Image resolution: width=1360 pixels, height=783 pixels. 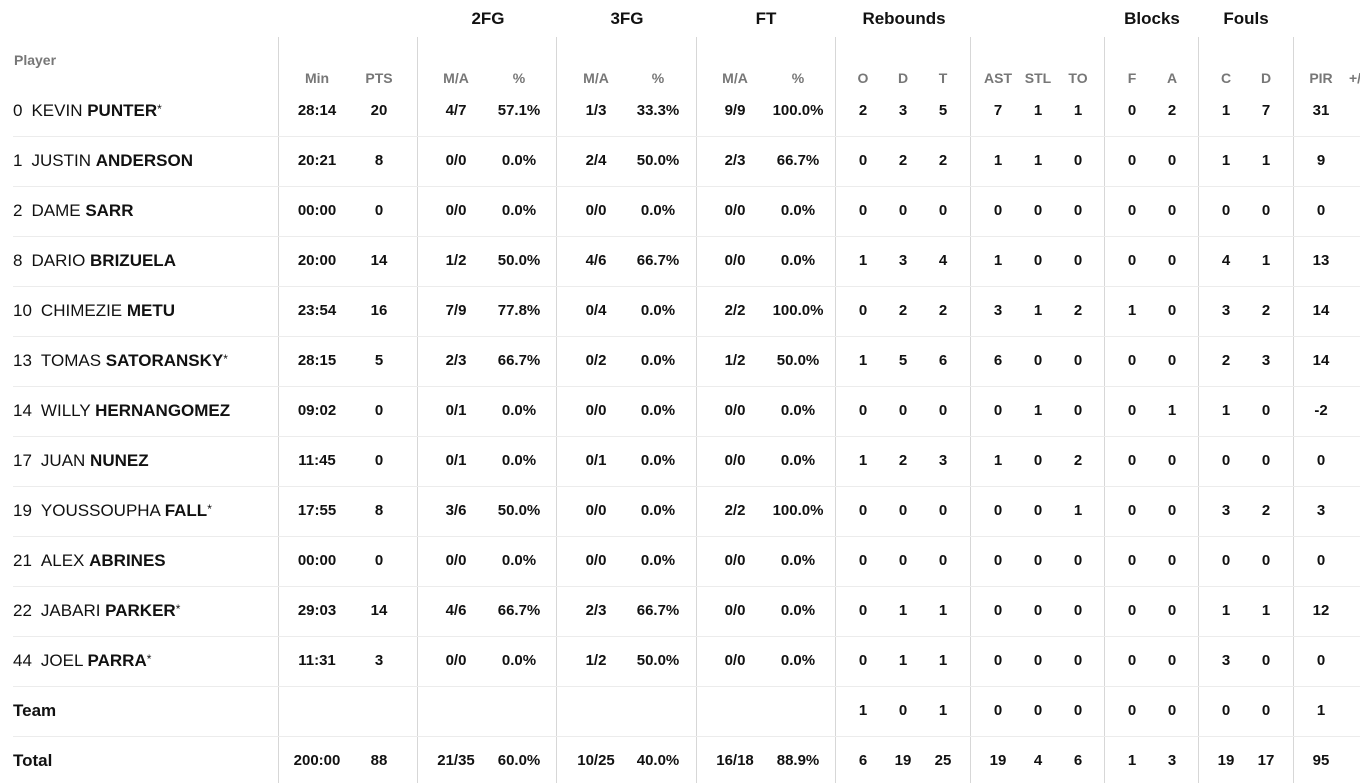 I want to click on player-last-name: FALL, so click(x=186, y=510).